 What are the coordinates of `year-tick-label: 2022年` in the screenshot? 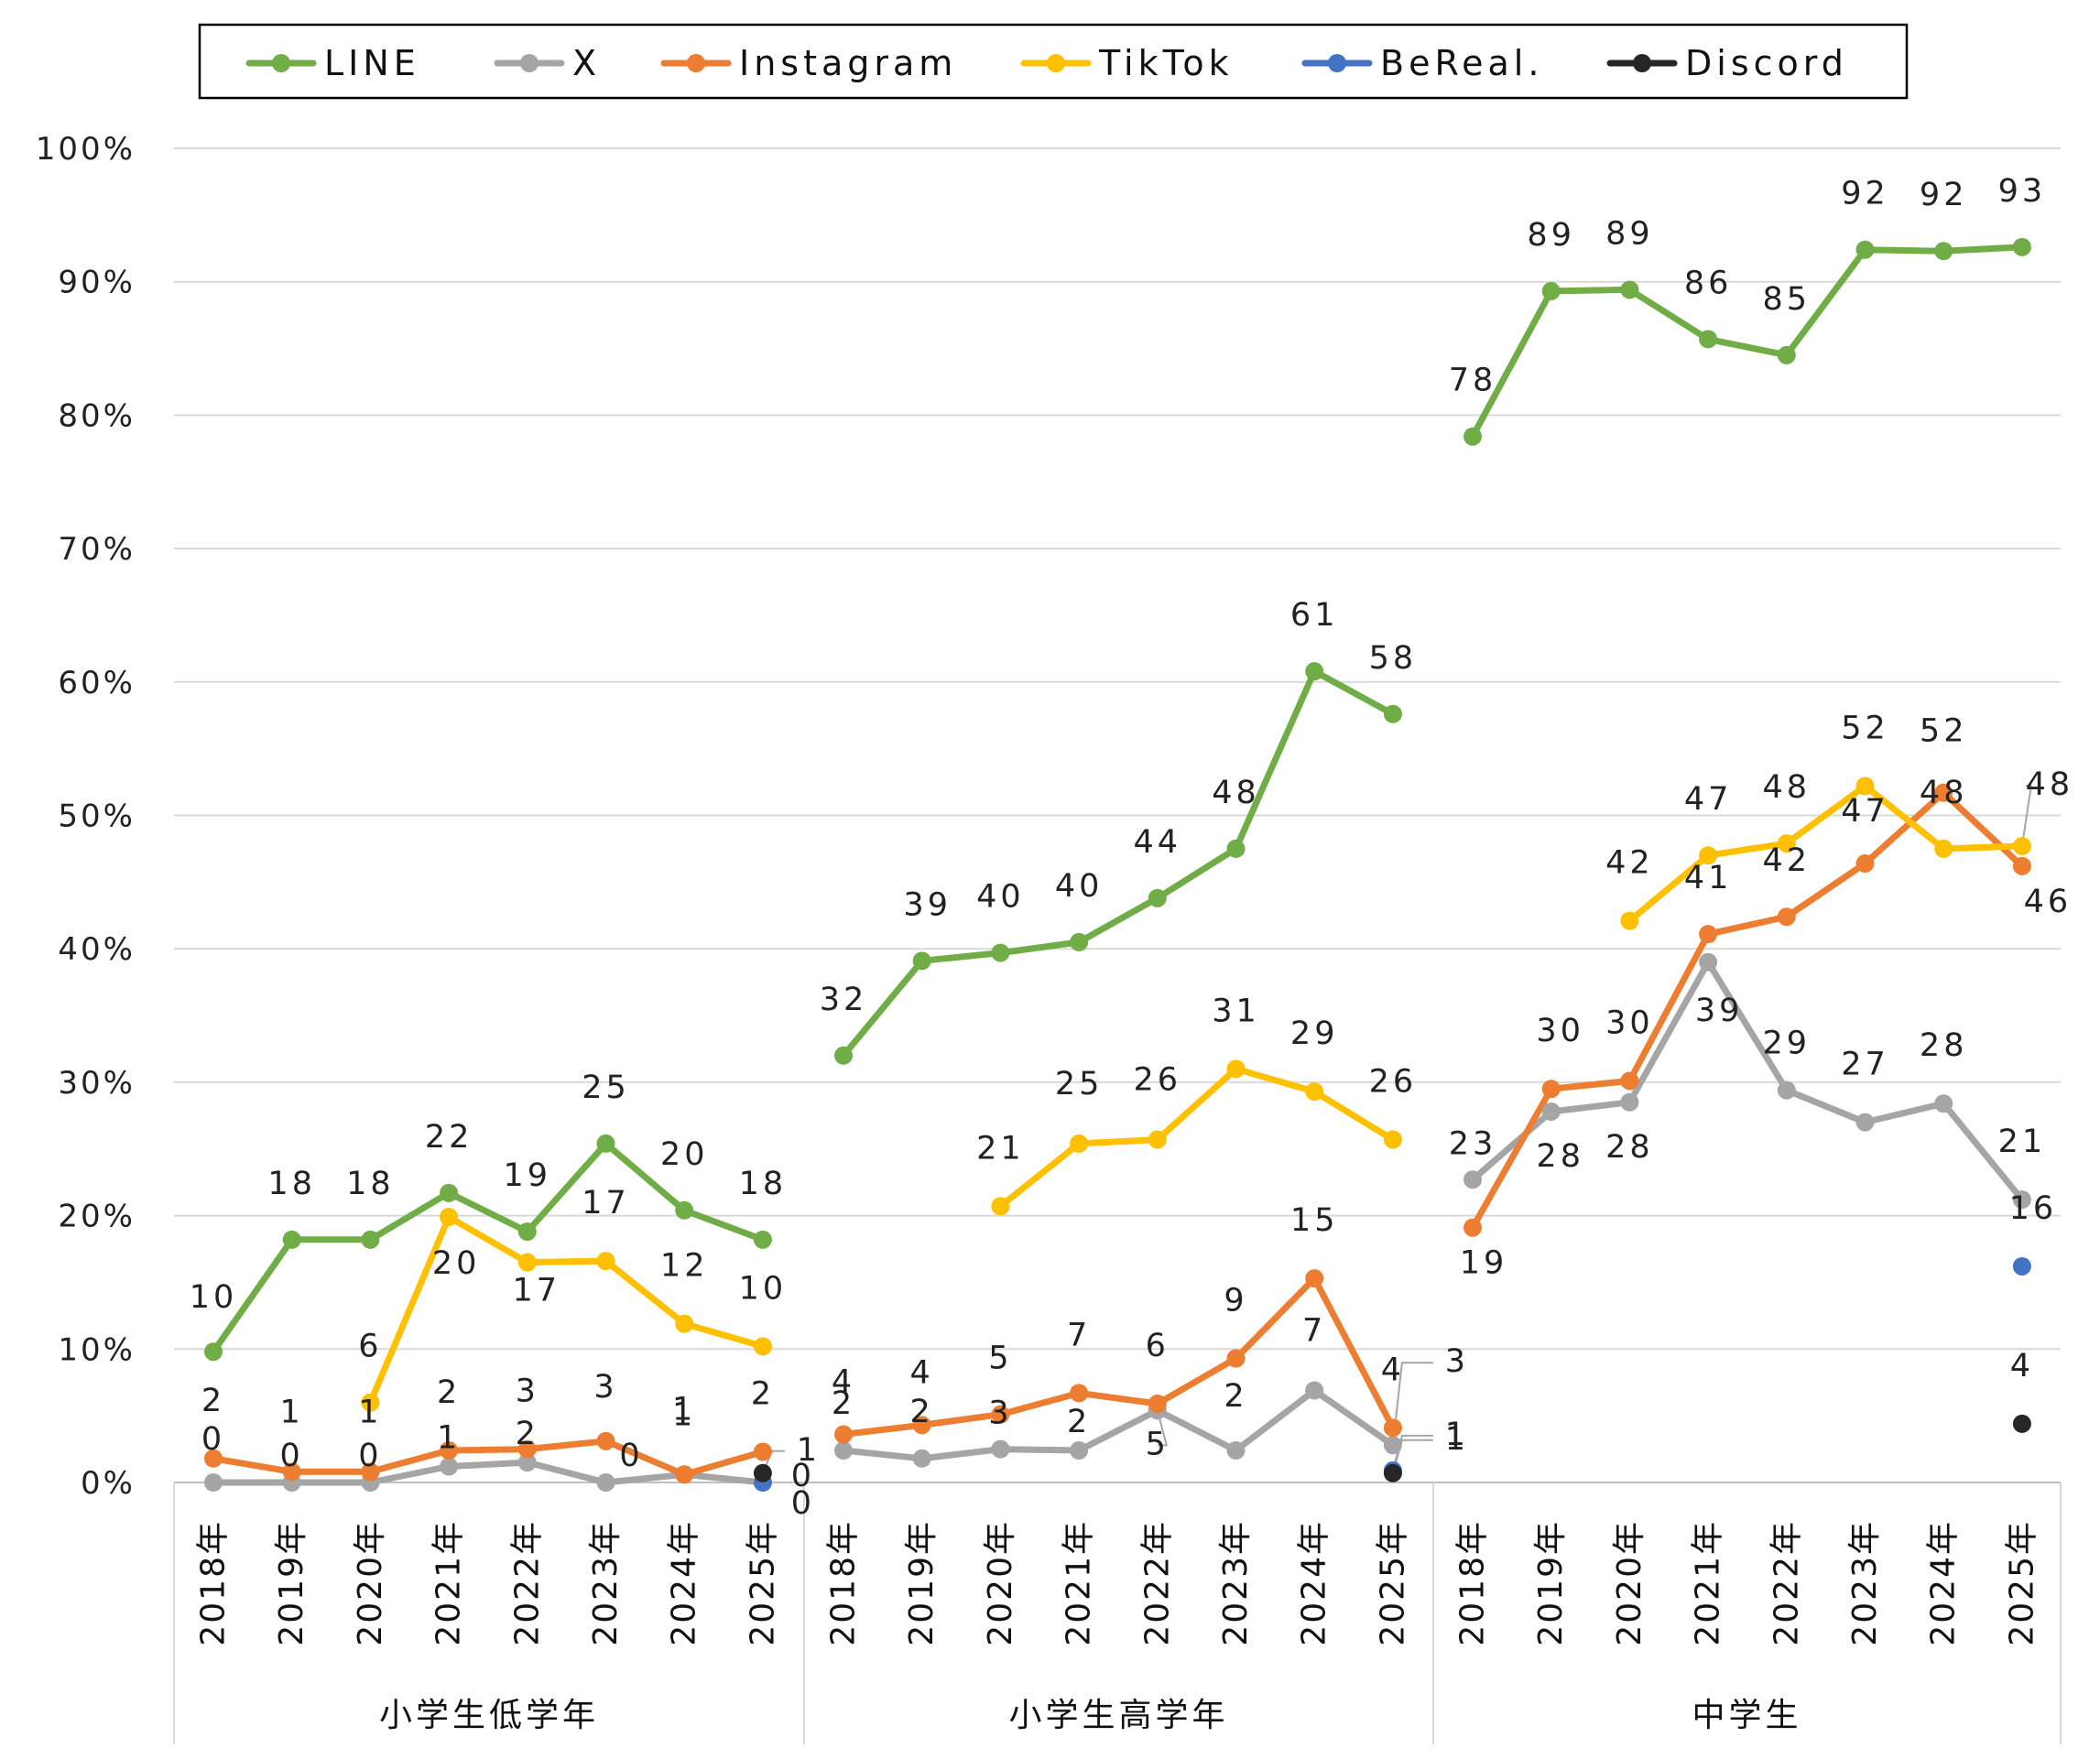 It's located at (1157, 1583).